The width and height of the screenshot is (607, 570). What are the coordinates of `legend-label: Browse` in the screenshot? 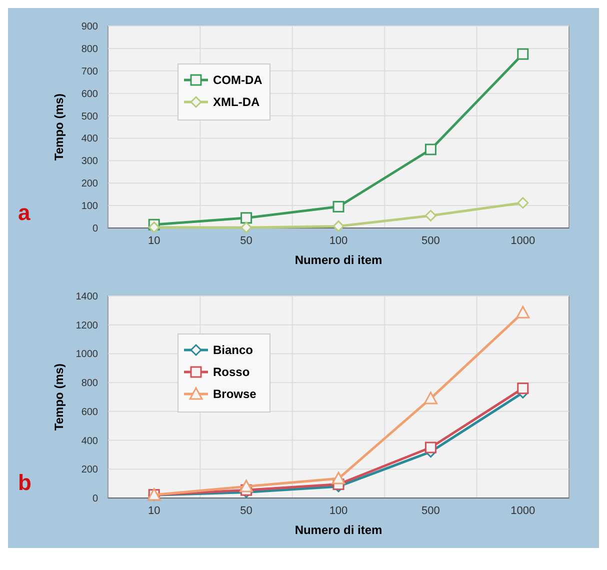 It's located at (235, 394).